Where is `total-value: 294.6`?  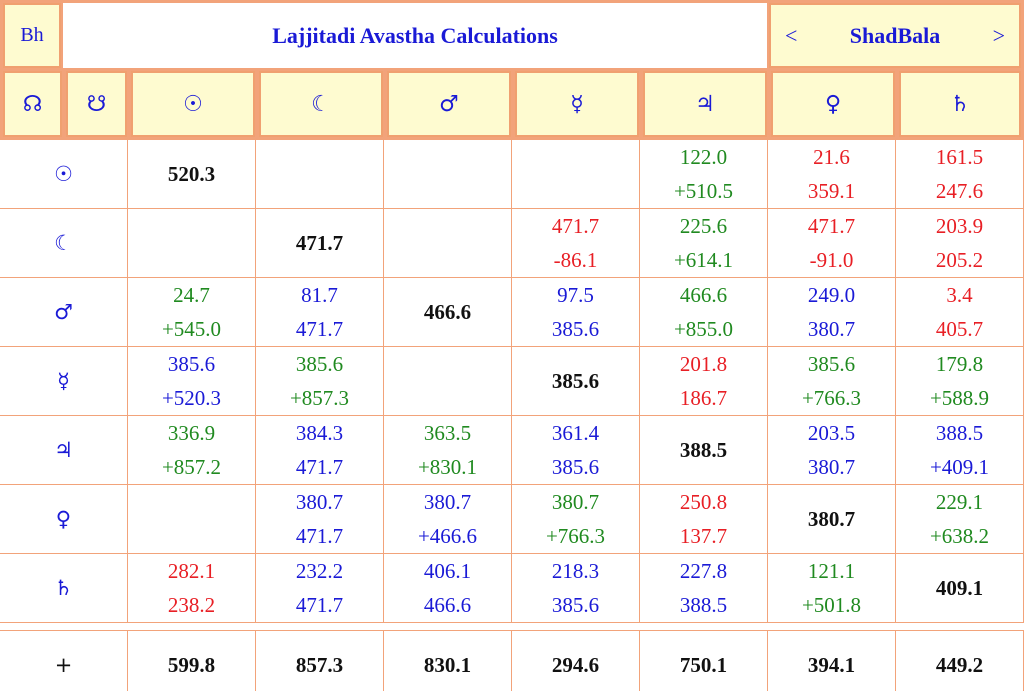 total-value: 294.6 is located at coordinates (575, 664).